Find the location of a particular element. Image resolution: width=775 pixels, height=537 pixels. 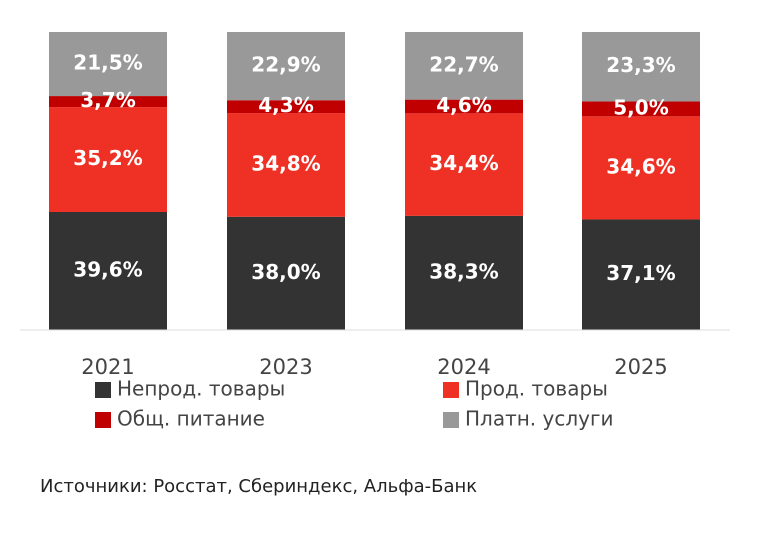

value-label: 4,6% is located at coordinates (463, 105).